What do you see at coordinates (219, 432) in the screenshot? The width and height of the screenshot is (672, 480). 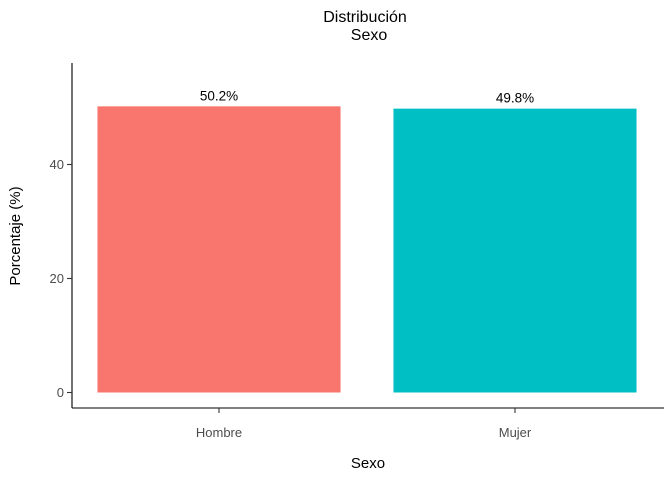 I see `x-tick-label-hombre: Hombre` at bounding box center [219, 432].